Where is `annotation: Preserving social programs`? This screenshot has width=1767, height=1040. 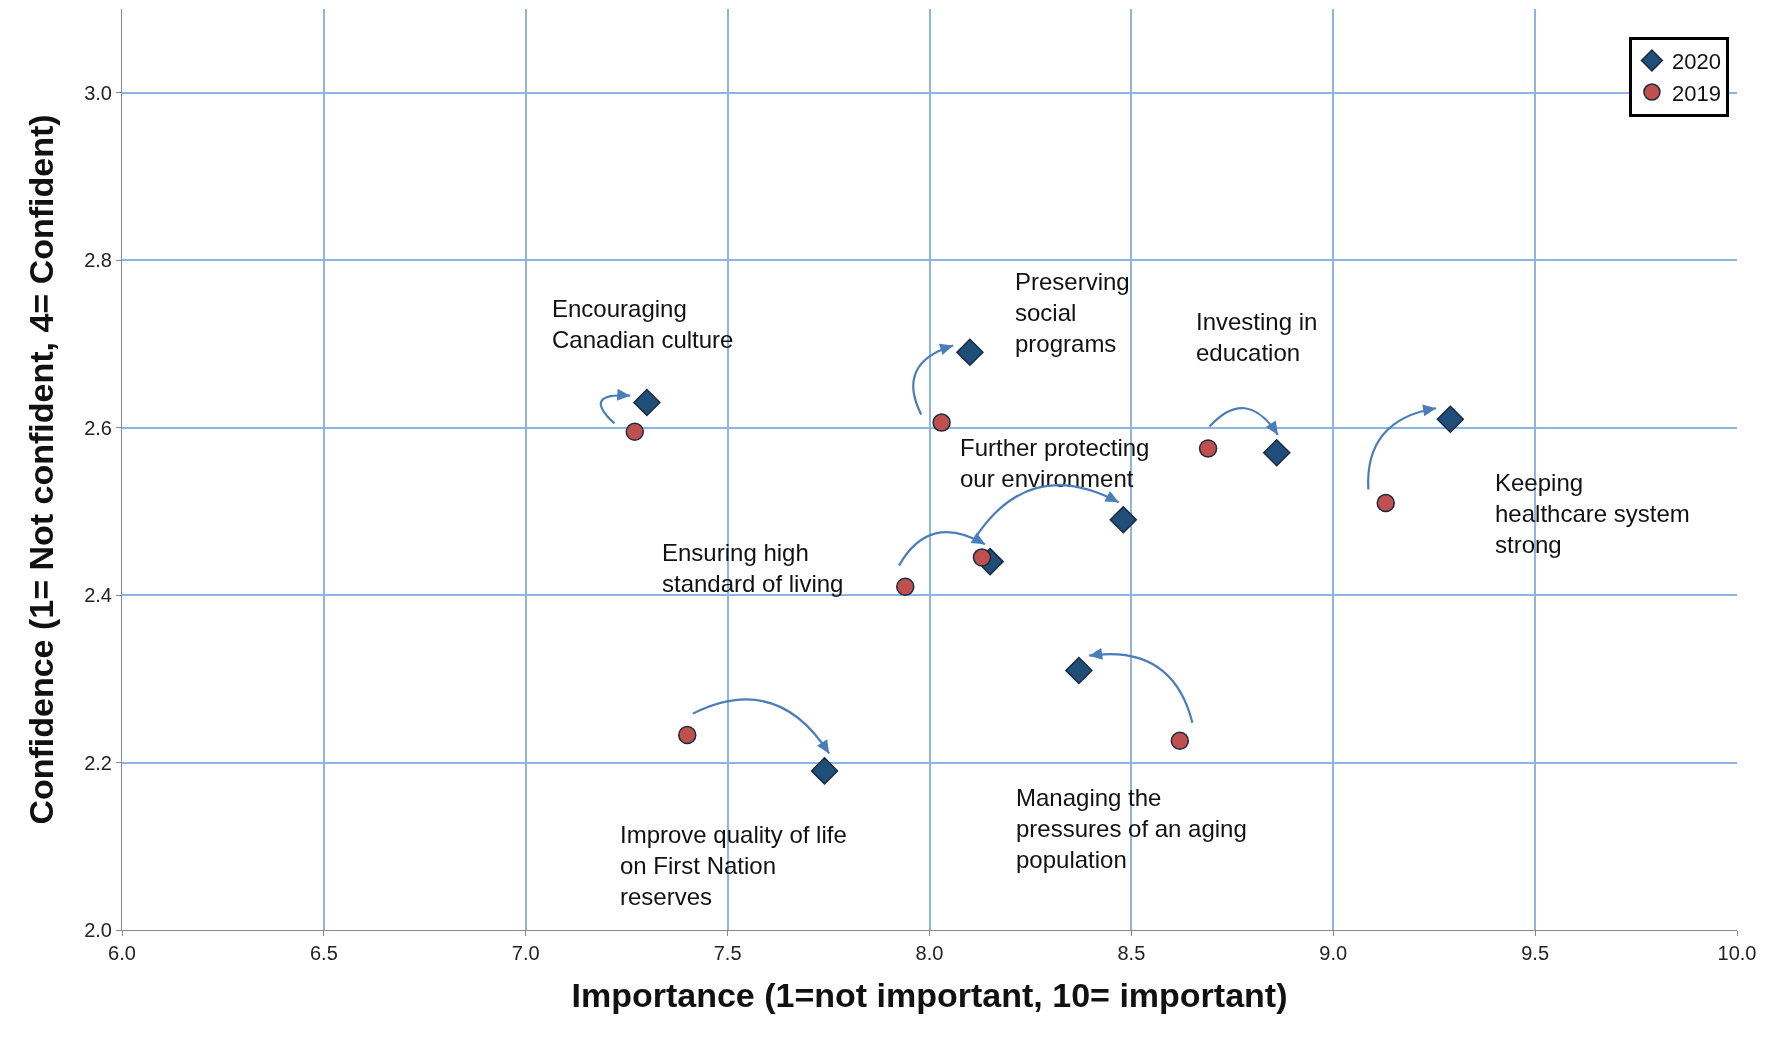 annotation: Preserving social programs is located at coordinates (1072, 313).